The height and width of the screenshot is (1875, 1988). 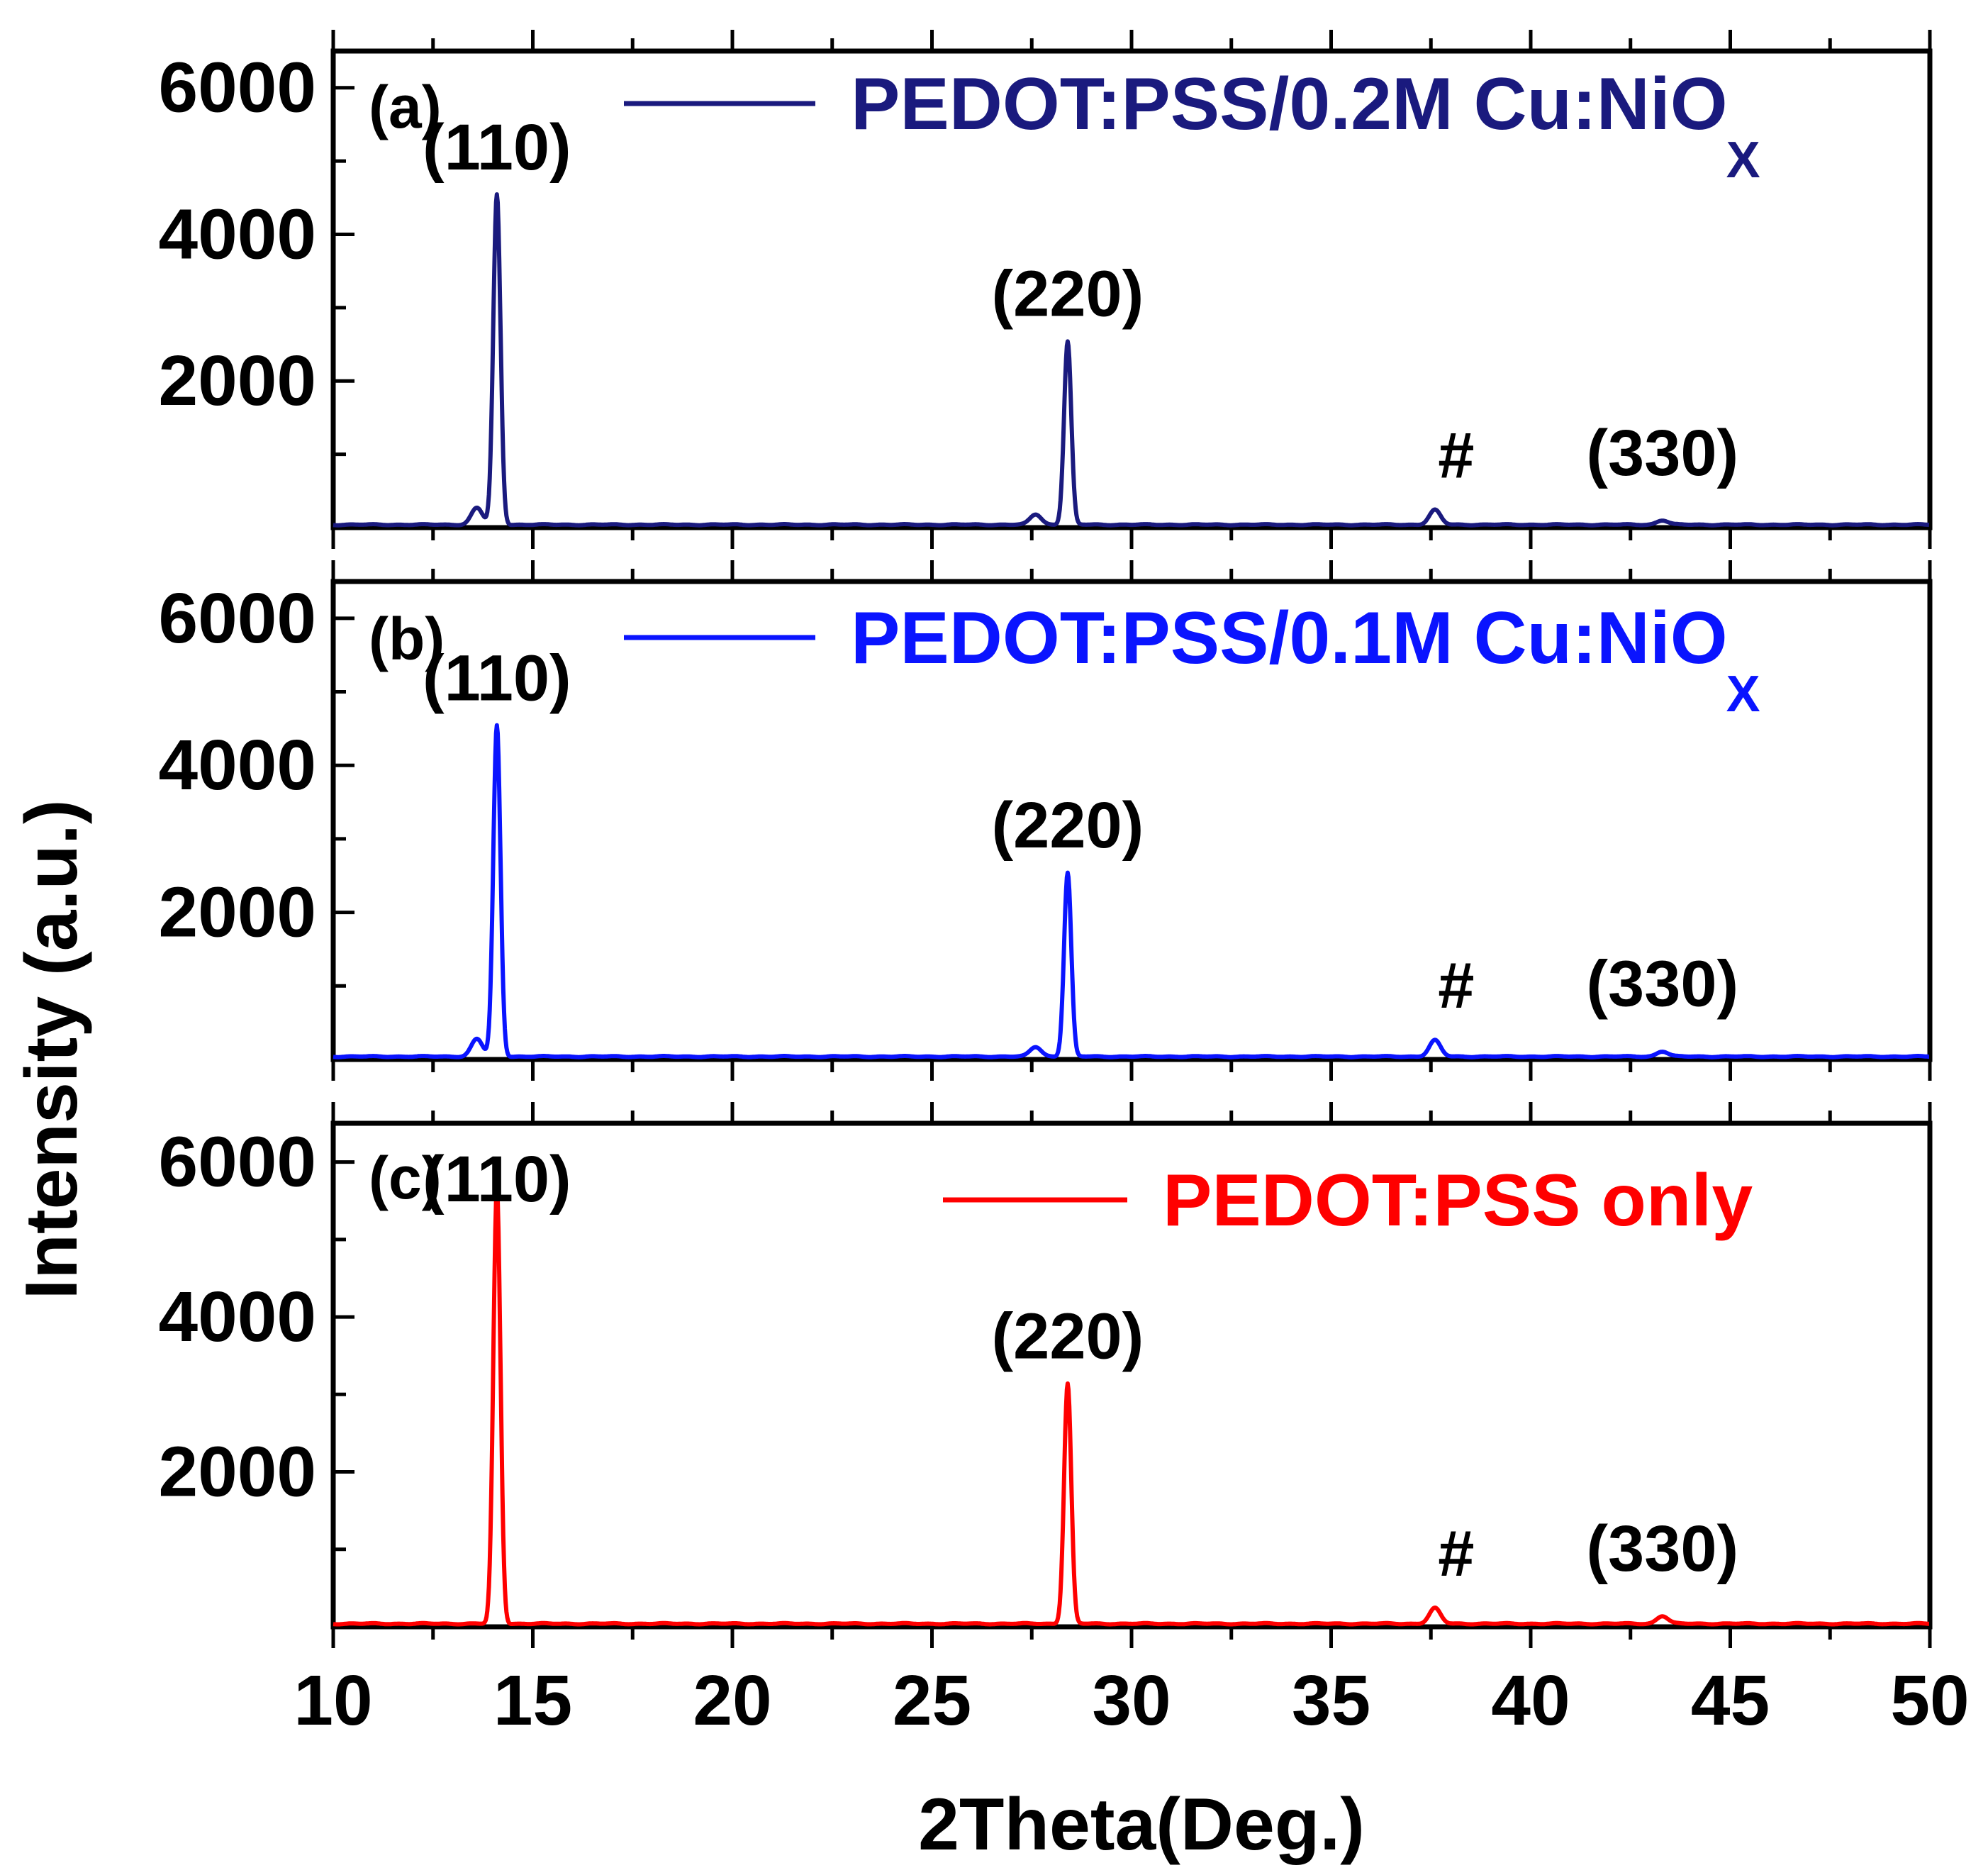 I want to click on x-tick-label: 25, so click(x=932, y=1700).